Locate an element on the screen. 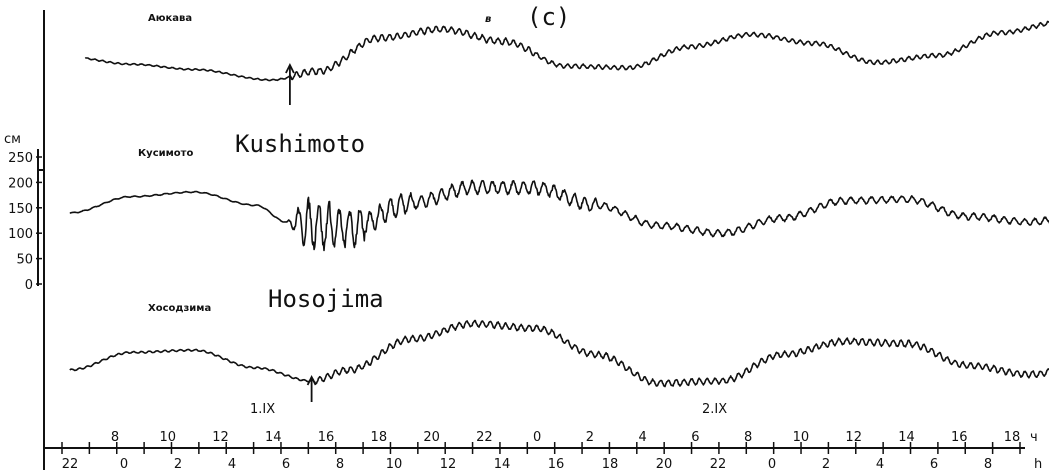 The height and width of the screenshot is (472, 1049). arrival-arrow-ayukawa is located at coordinates (290, 83).